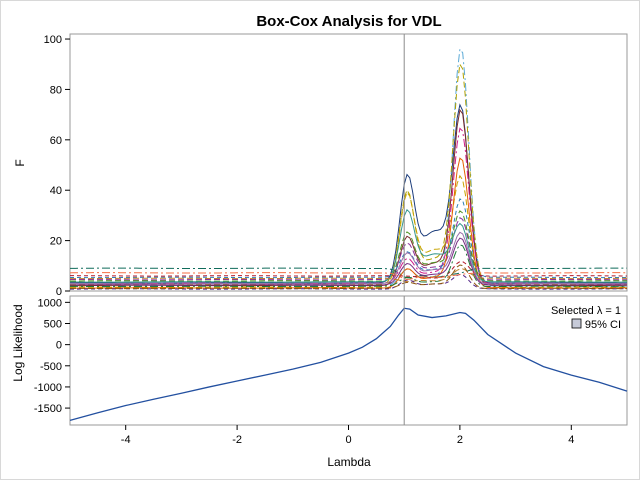 The height and width of the screenshot is (485, 640). Describe the element at coordinates (348, 440) in the screenshot. I see `x-tick-label: 0` at that location.